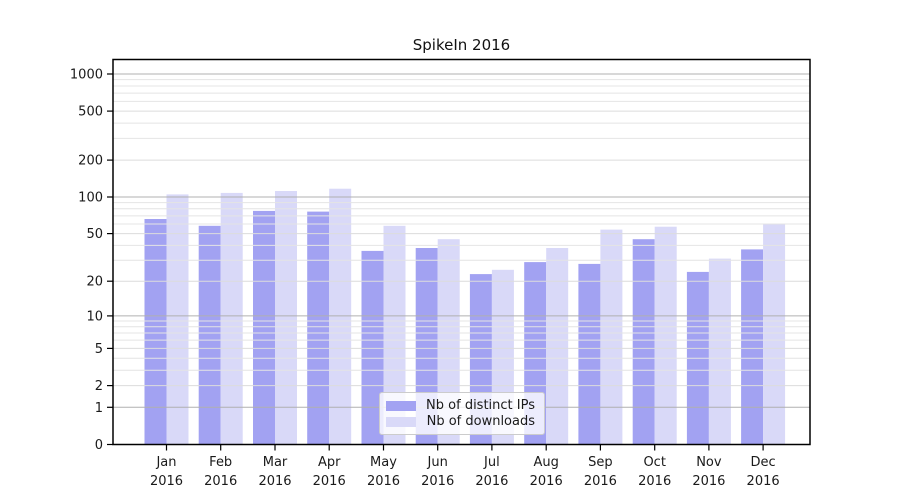  What do you see at coordinates (275, 462) in the screenshot?
I see `x-tick-label-month-mar: Mar` at bounding box center [275, 462].